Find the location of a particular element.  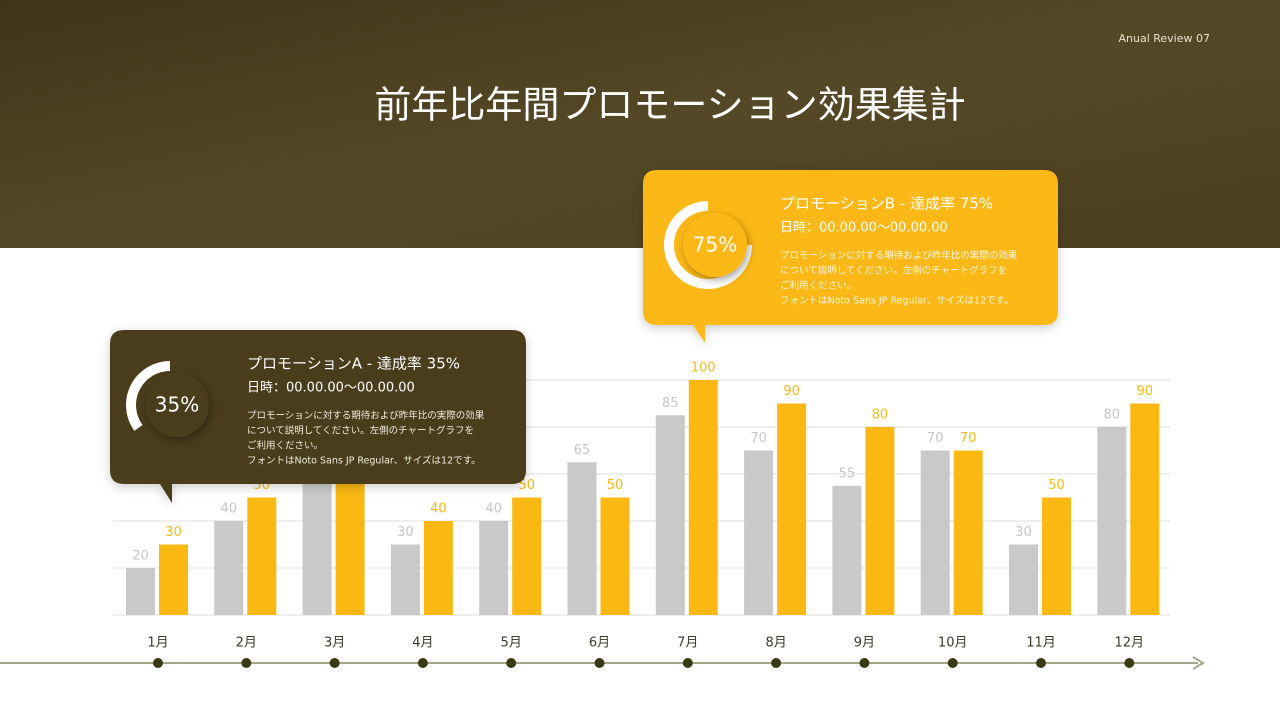

value-label: 55 is located at coordinates (847, 473).